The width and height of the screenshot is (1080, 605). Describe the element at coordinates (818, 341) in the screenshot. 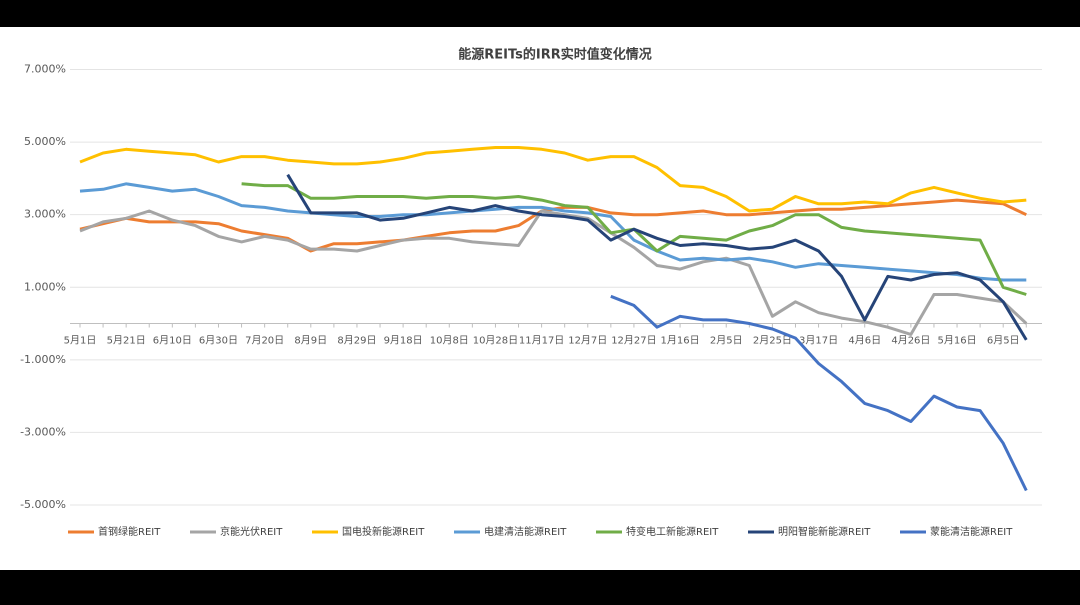

I see `x-tick-label: 3月17日` at that location.